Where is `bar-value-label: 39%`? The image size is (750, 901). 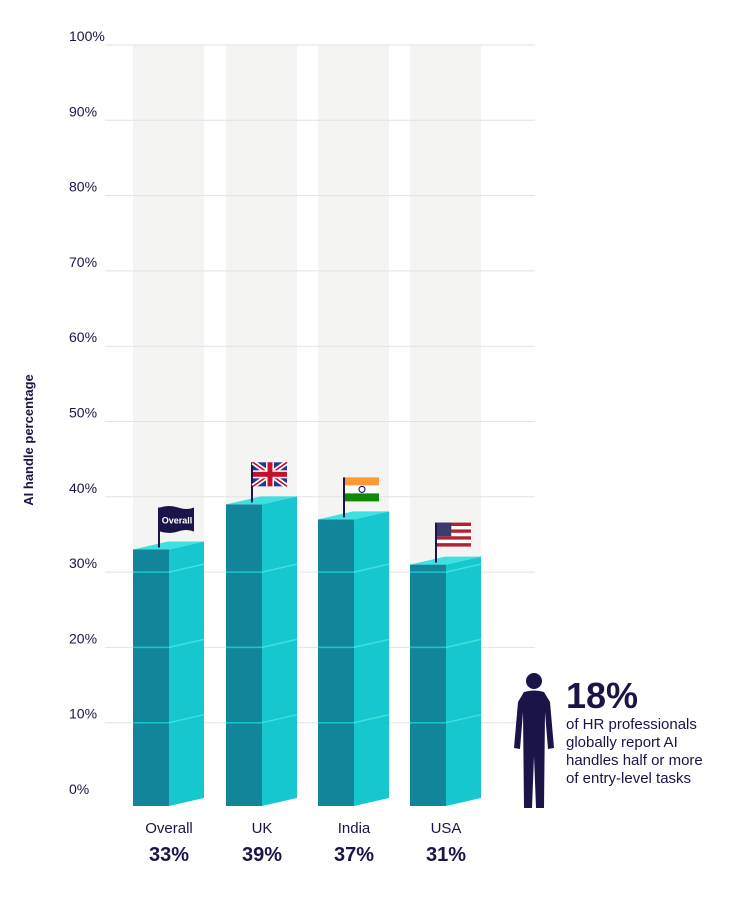 bar-value-label: 39% is located at coordinates (262, 855).